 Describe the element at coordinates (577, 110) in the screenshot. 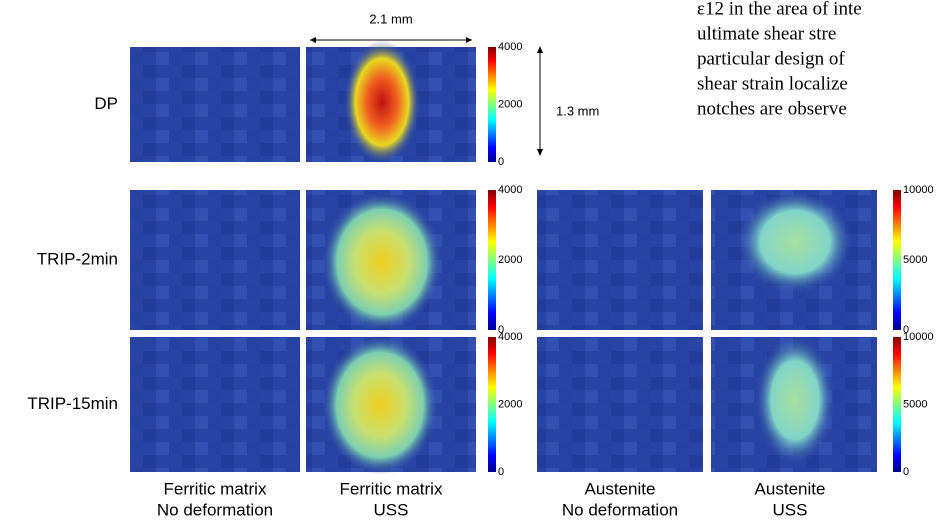

I see `height-label: 1.3 mm` at that location.